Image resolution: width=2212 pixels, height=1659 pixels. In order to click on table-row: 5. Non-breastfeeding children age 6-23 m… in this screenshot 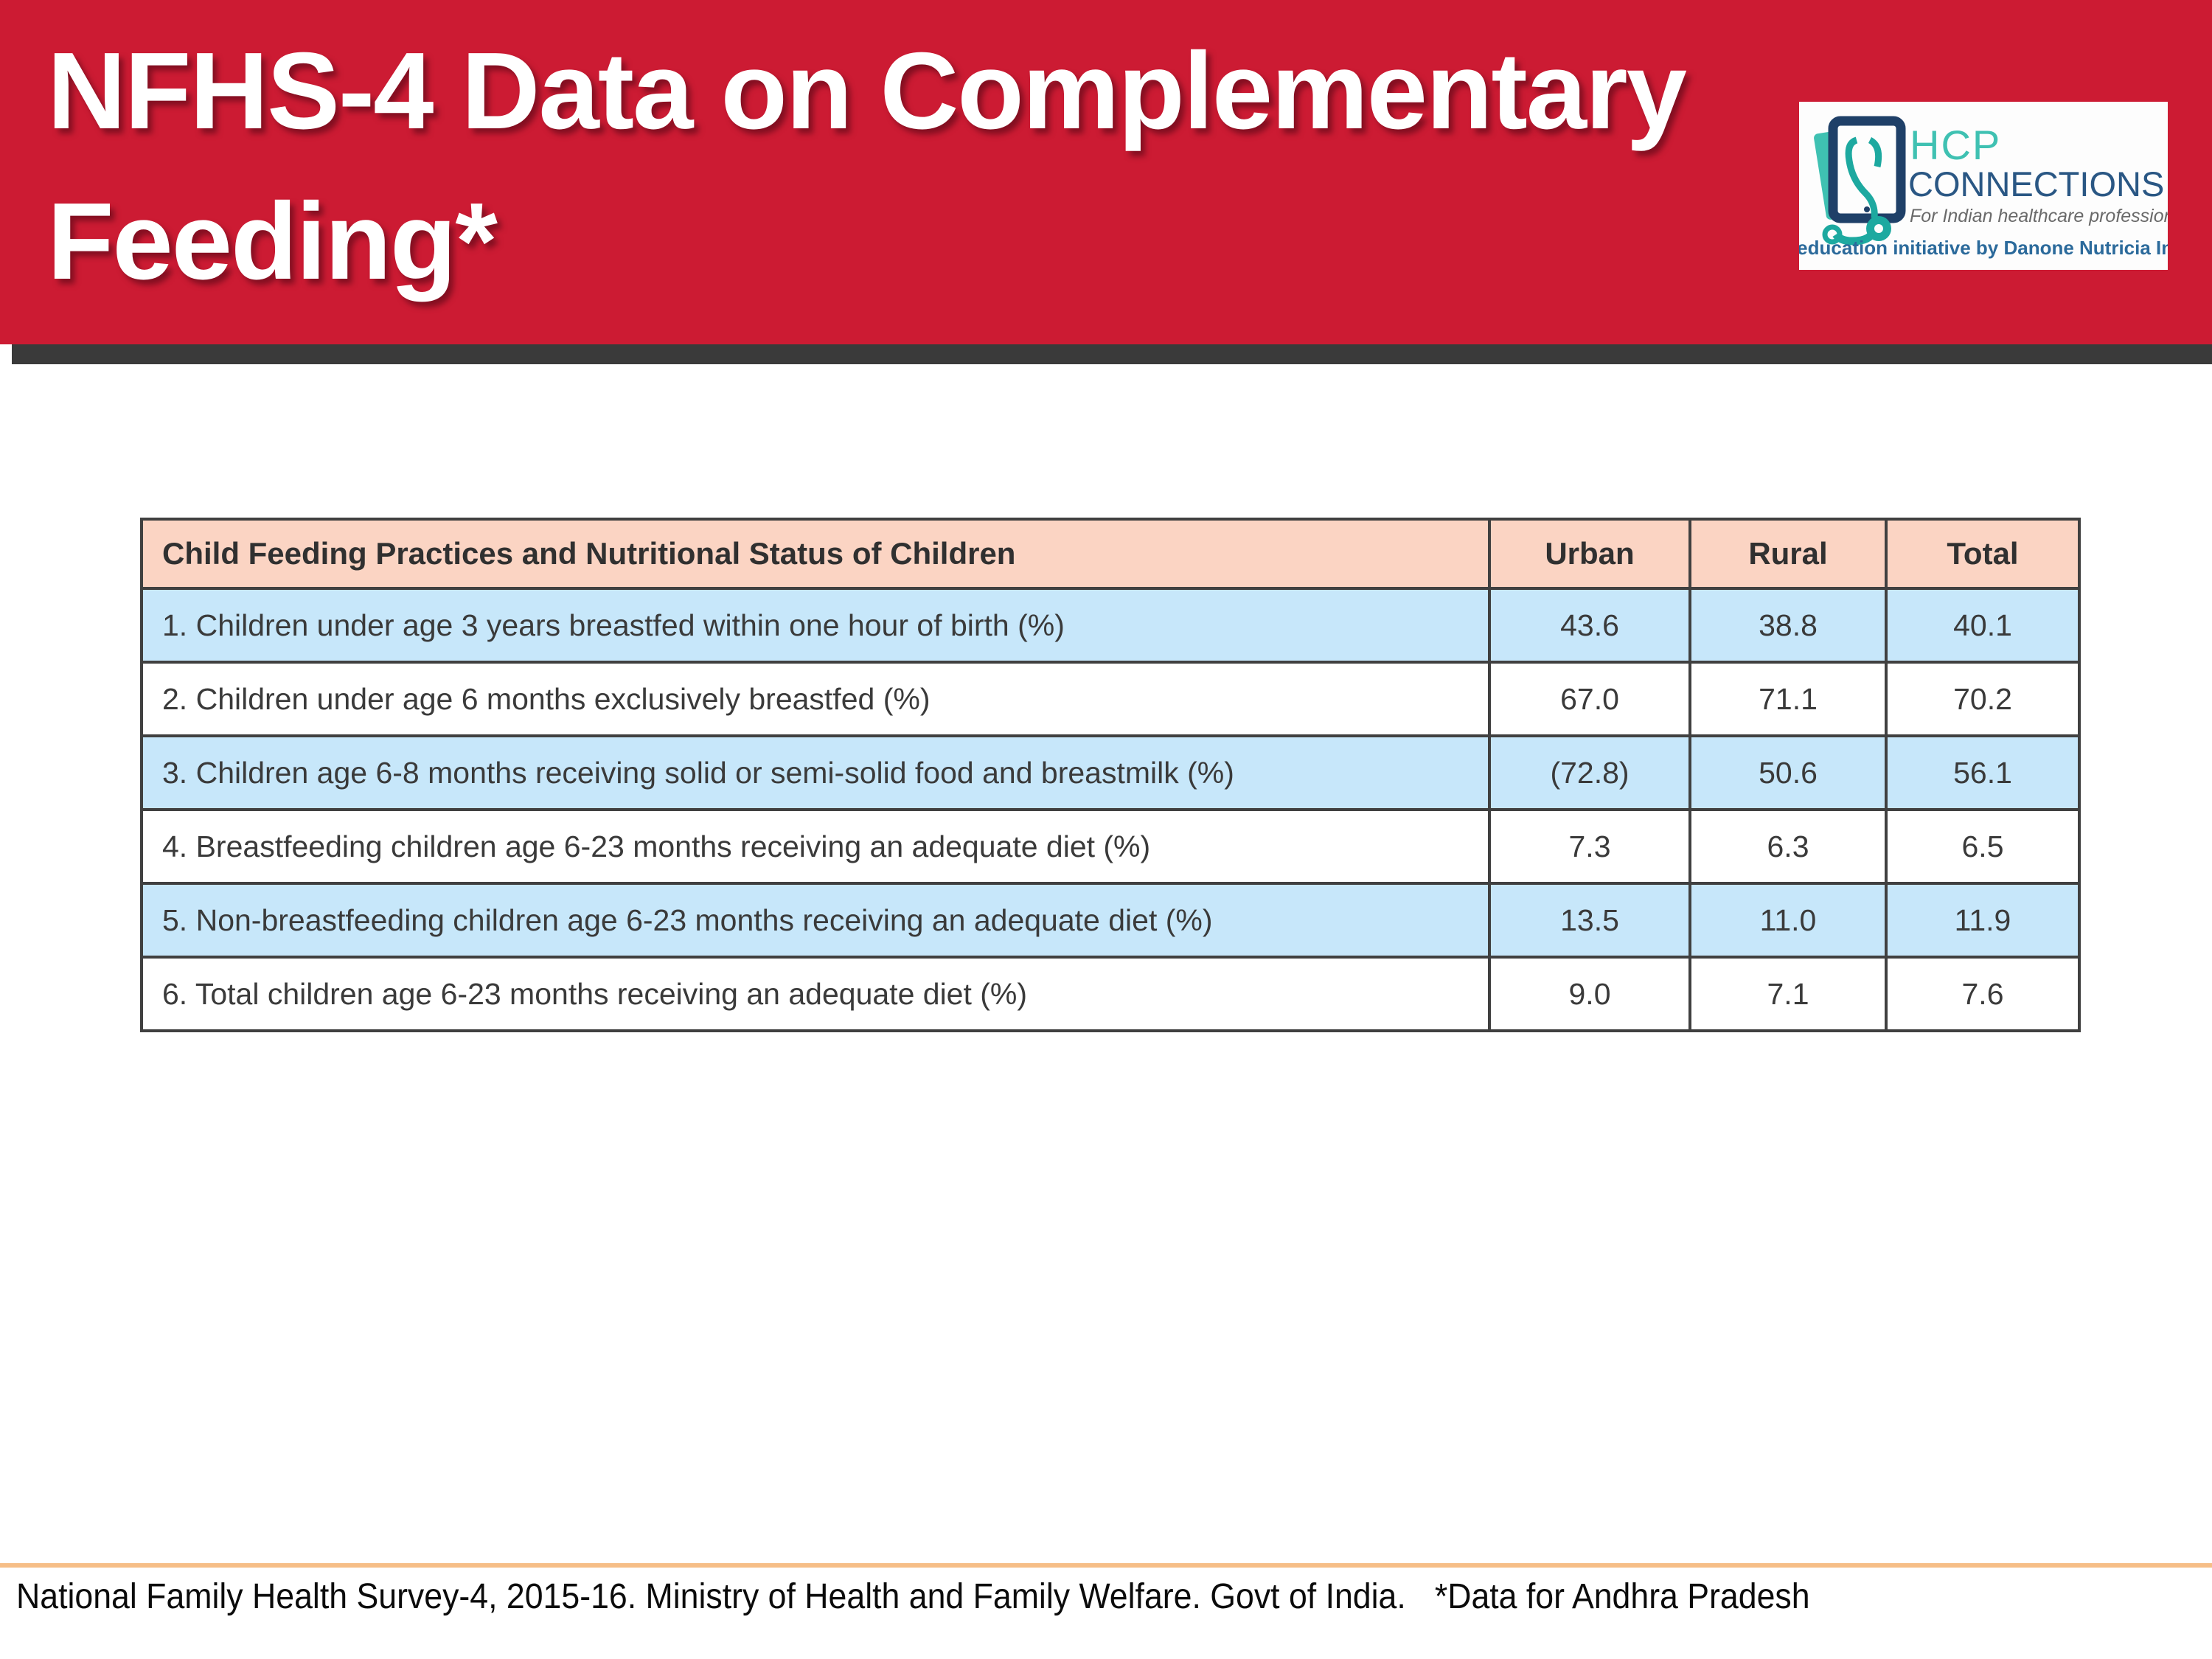, I will do `click(1110, 920)`.